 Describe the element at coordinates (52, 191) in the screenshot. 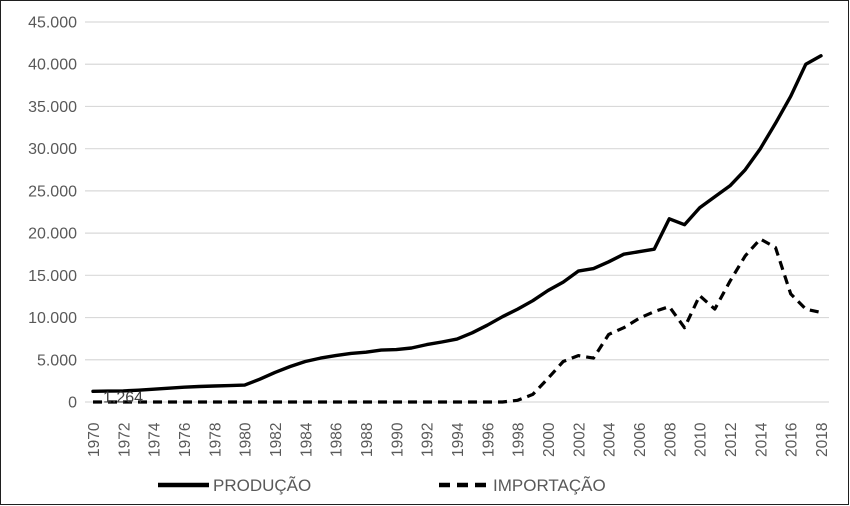

I see `y-axis-tick-label: 25.000` at that location.